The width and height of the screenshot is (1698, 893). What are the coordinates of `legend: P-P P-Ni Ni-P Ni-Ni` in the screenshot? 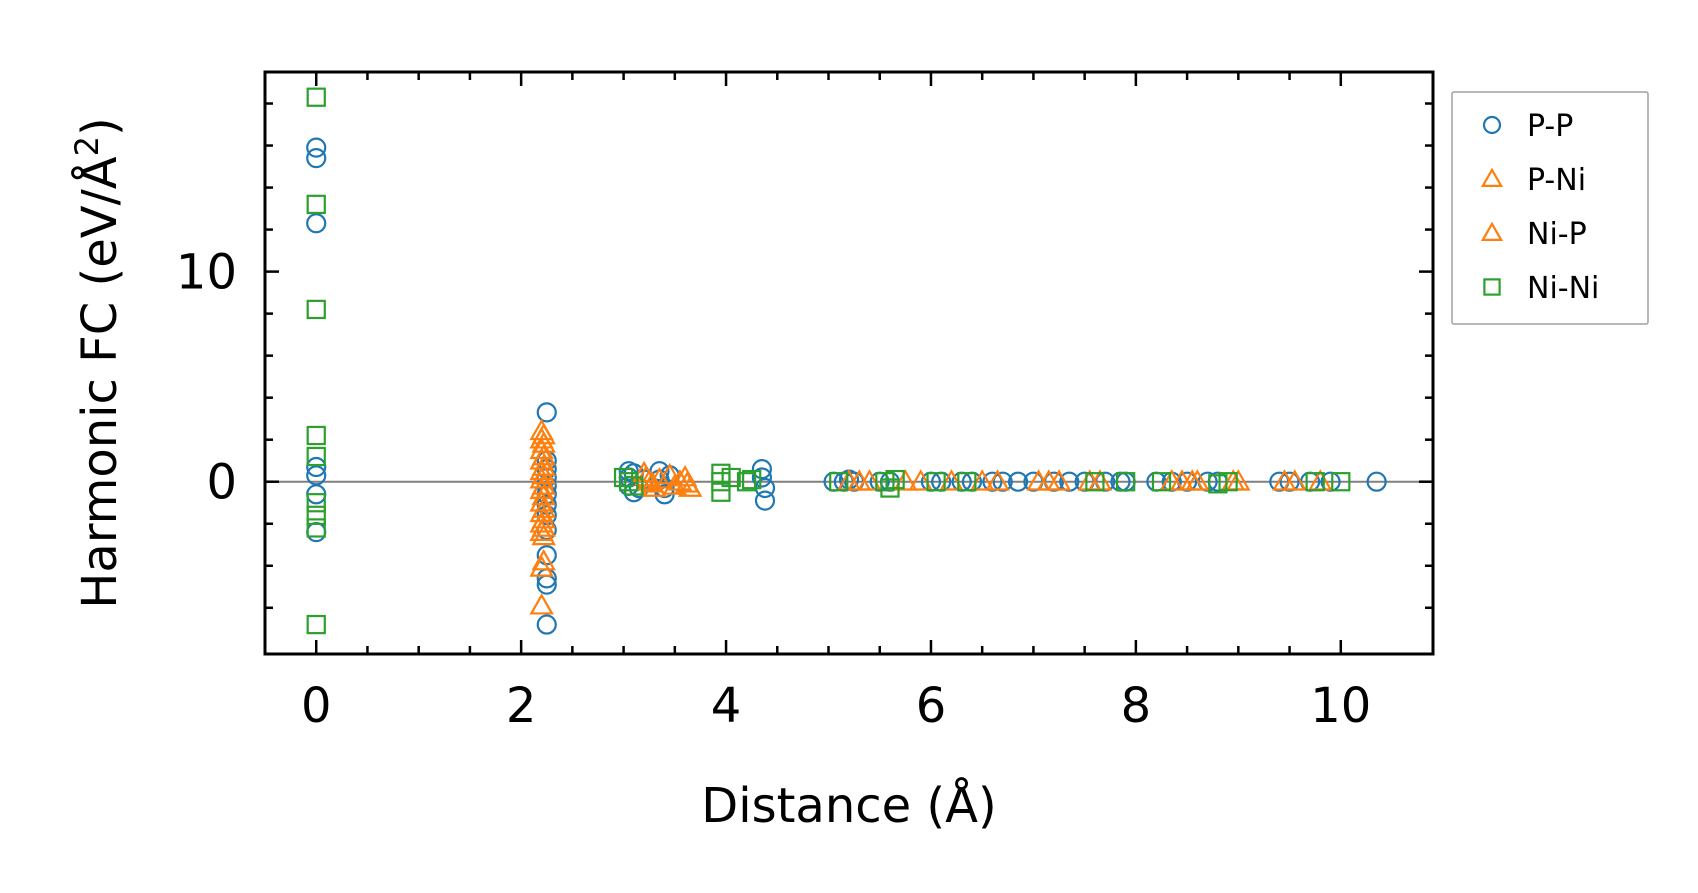 It's located at (1550, 208).